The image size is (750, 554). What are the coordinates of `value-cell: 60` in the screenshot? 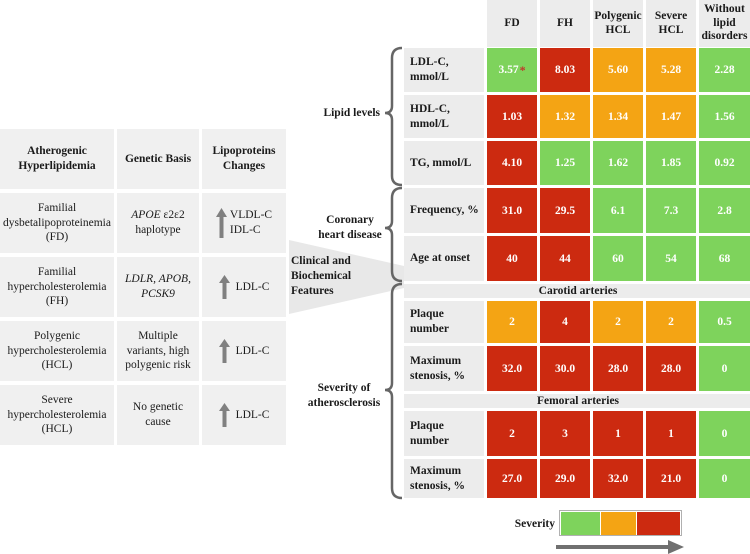 It's located at (618, 258).